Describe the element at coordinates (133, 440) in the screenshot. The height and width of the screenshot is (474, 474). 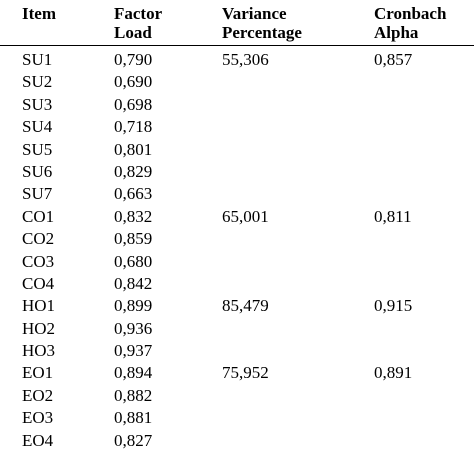
I see `cell-factor-load: 0,827` at that location.